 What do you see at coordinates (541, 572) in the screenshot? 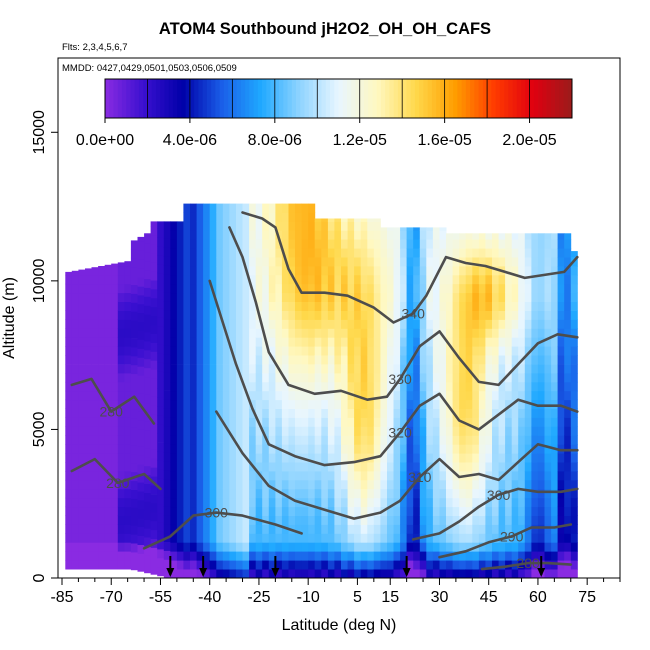
I see `flight-arrow-head` at bounding box center [541, 572].